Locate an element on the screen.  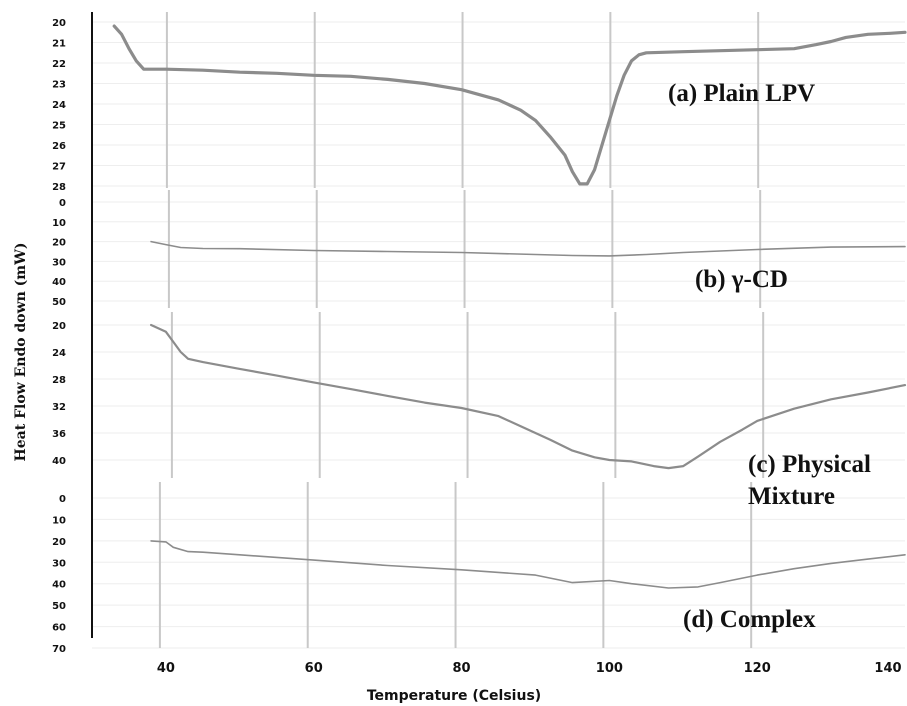
x-tick-label: 140 is located at coordinates (887, 668).